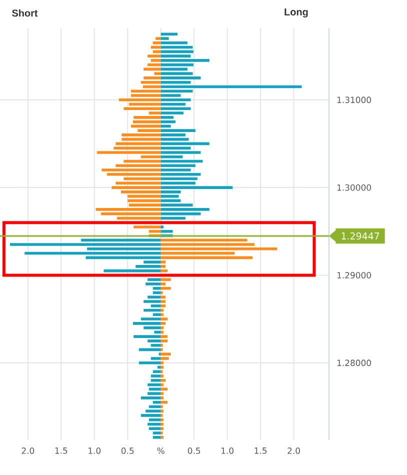  What do you see at coordinates (296, 13) in the screenshot?
I see `text: Long` at bounding box center [296, 13].